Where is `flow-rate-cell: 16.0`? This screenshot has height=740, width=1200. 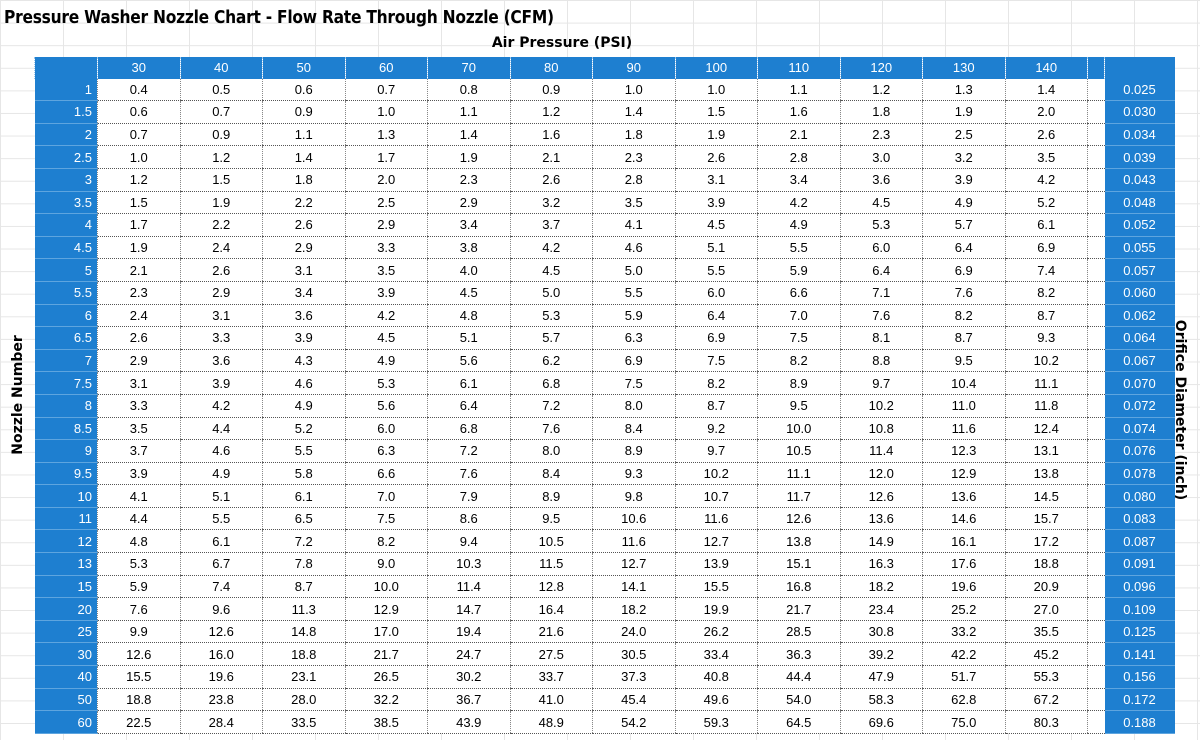 flow-rate-cell: 16.0 is located at coordinates (221, 654).